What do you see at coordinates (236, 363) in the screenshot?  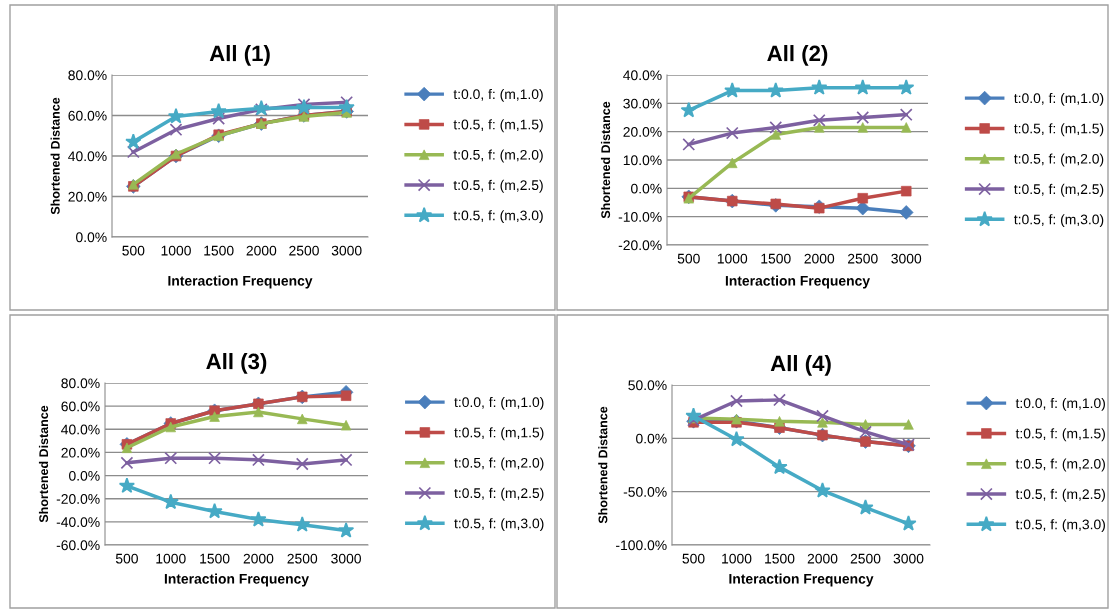 I see `chart-title: All (3)` at bounding box center [236, 363].